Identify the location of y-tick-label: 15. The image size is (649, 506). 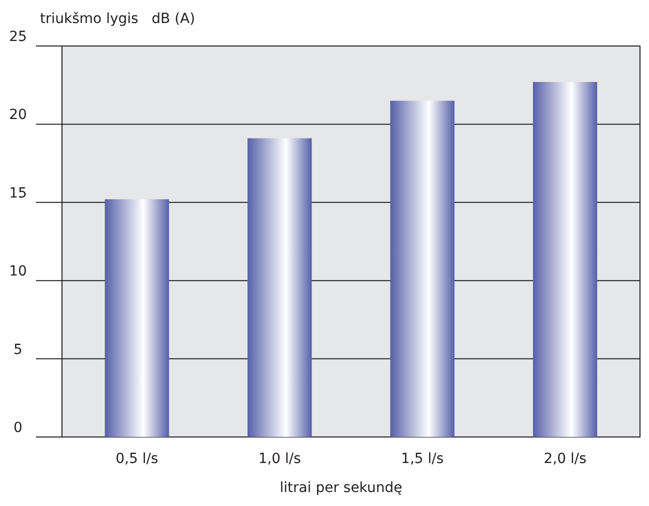
(18, 193).